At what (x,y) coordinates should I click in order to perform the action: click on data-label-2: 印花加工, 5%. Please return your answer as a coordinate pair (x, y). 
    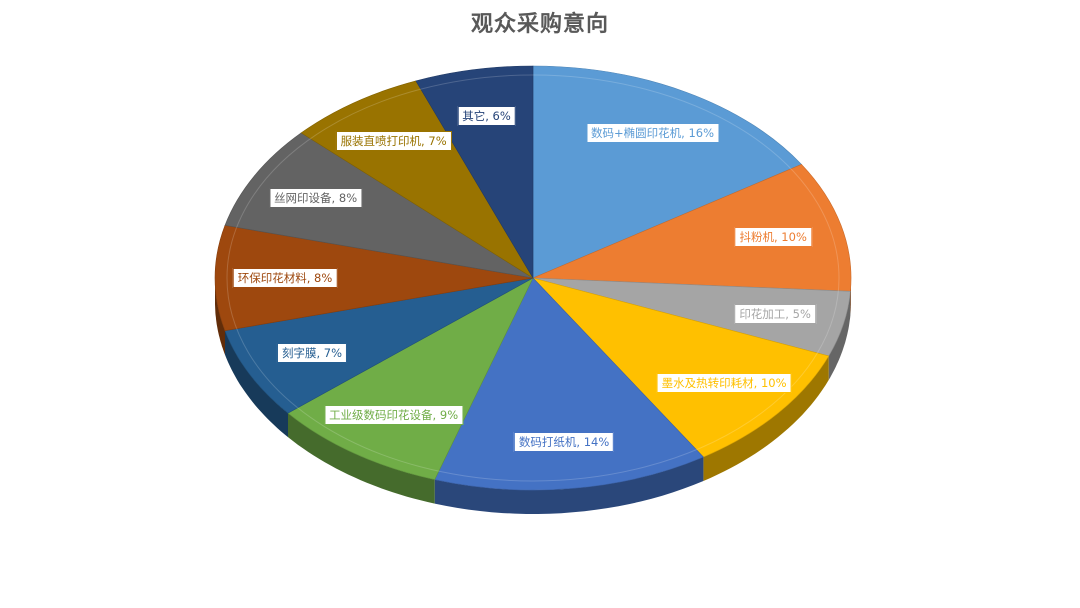
    Looking at the image, I should click on (775, 314).